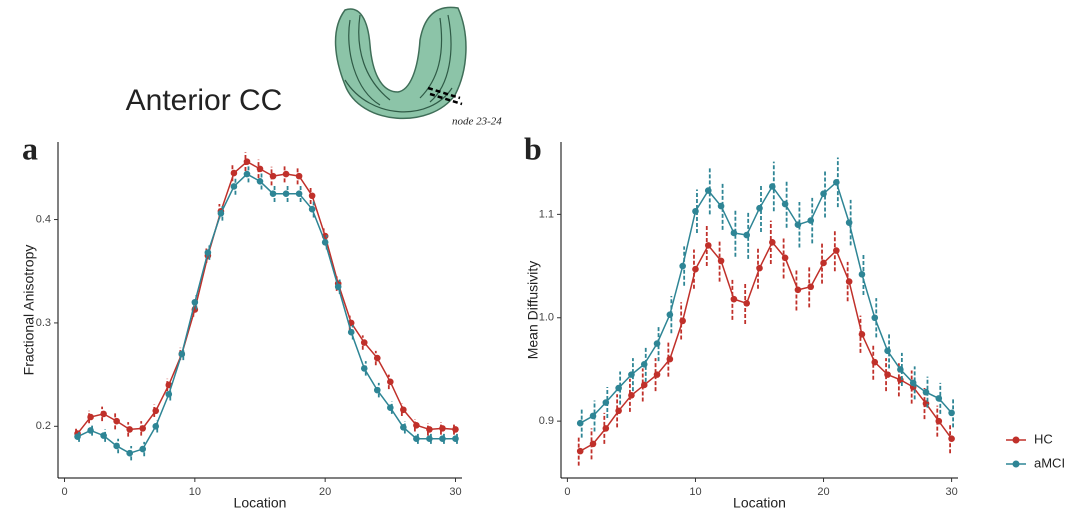  Describe the element at coordinates (477, 122) in the screenshot. I see `image-label: node 23-24` at that location.